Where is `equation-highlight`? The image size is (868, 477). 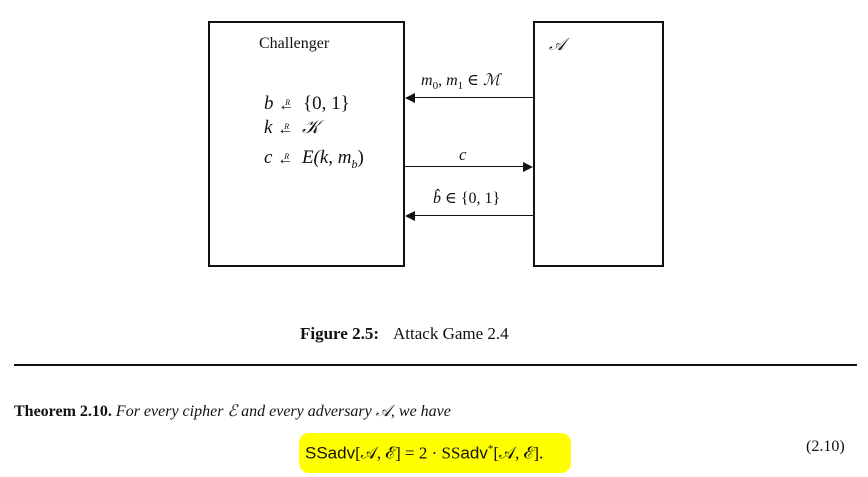
equation-highlight is located at coordinates (435, 453).